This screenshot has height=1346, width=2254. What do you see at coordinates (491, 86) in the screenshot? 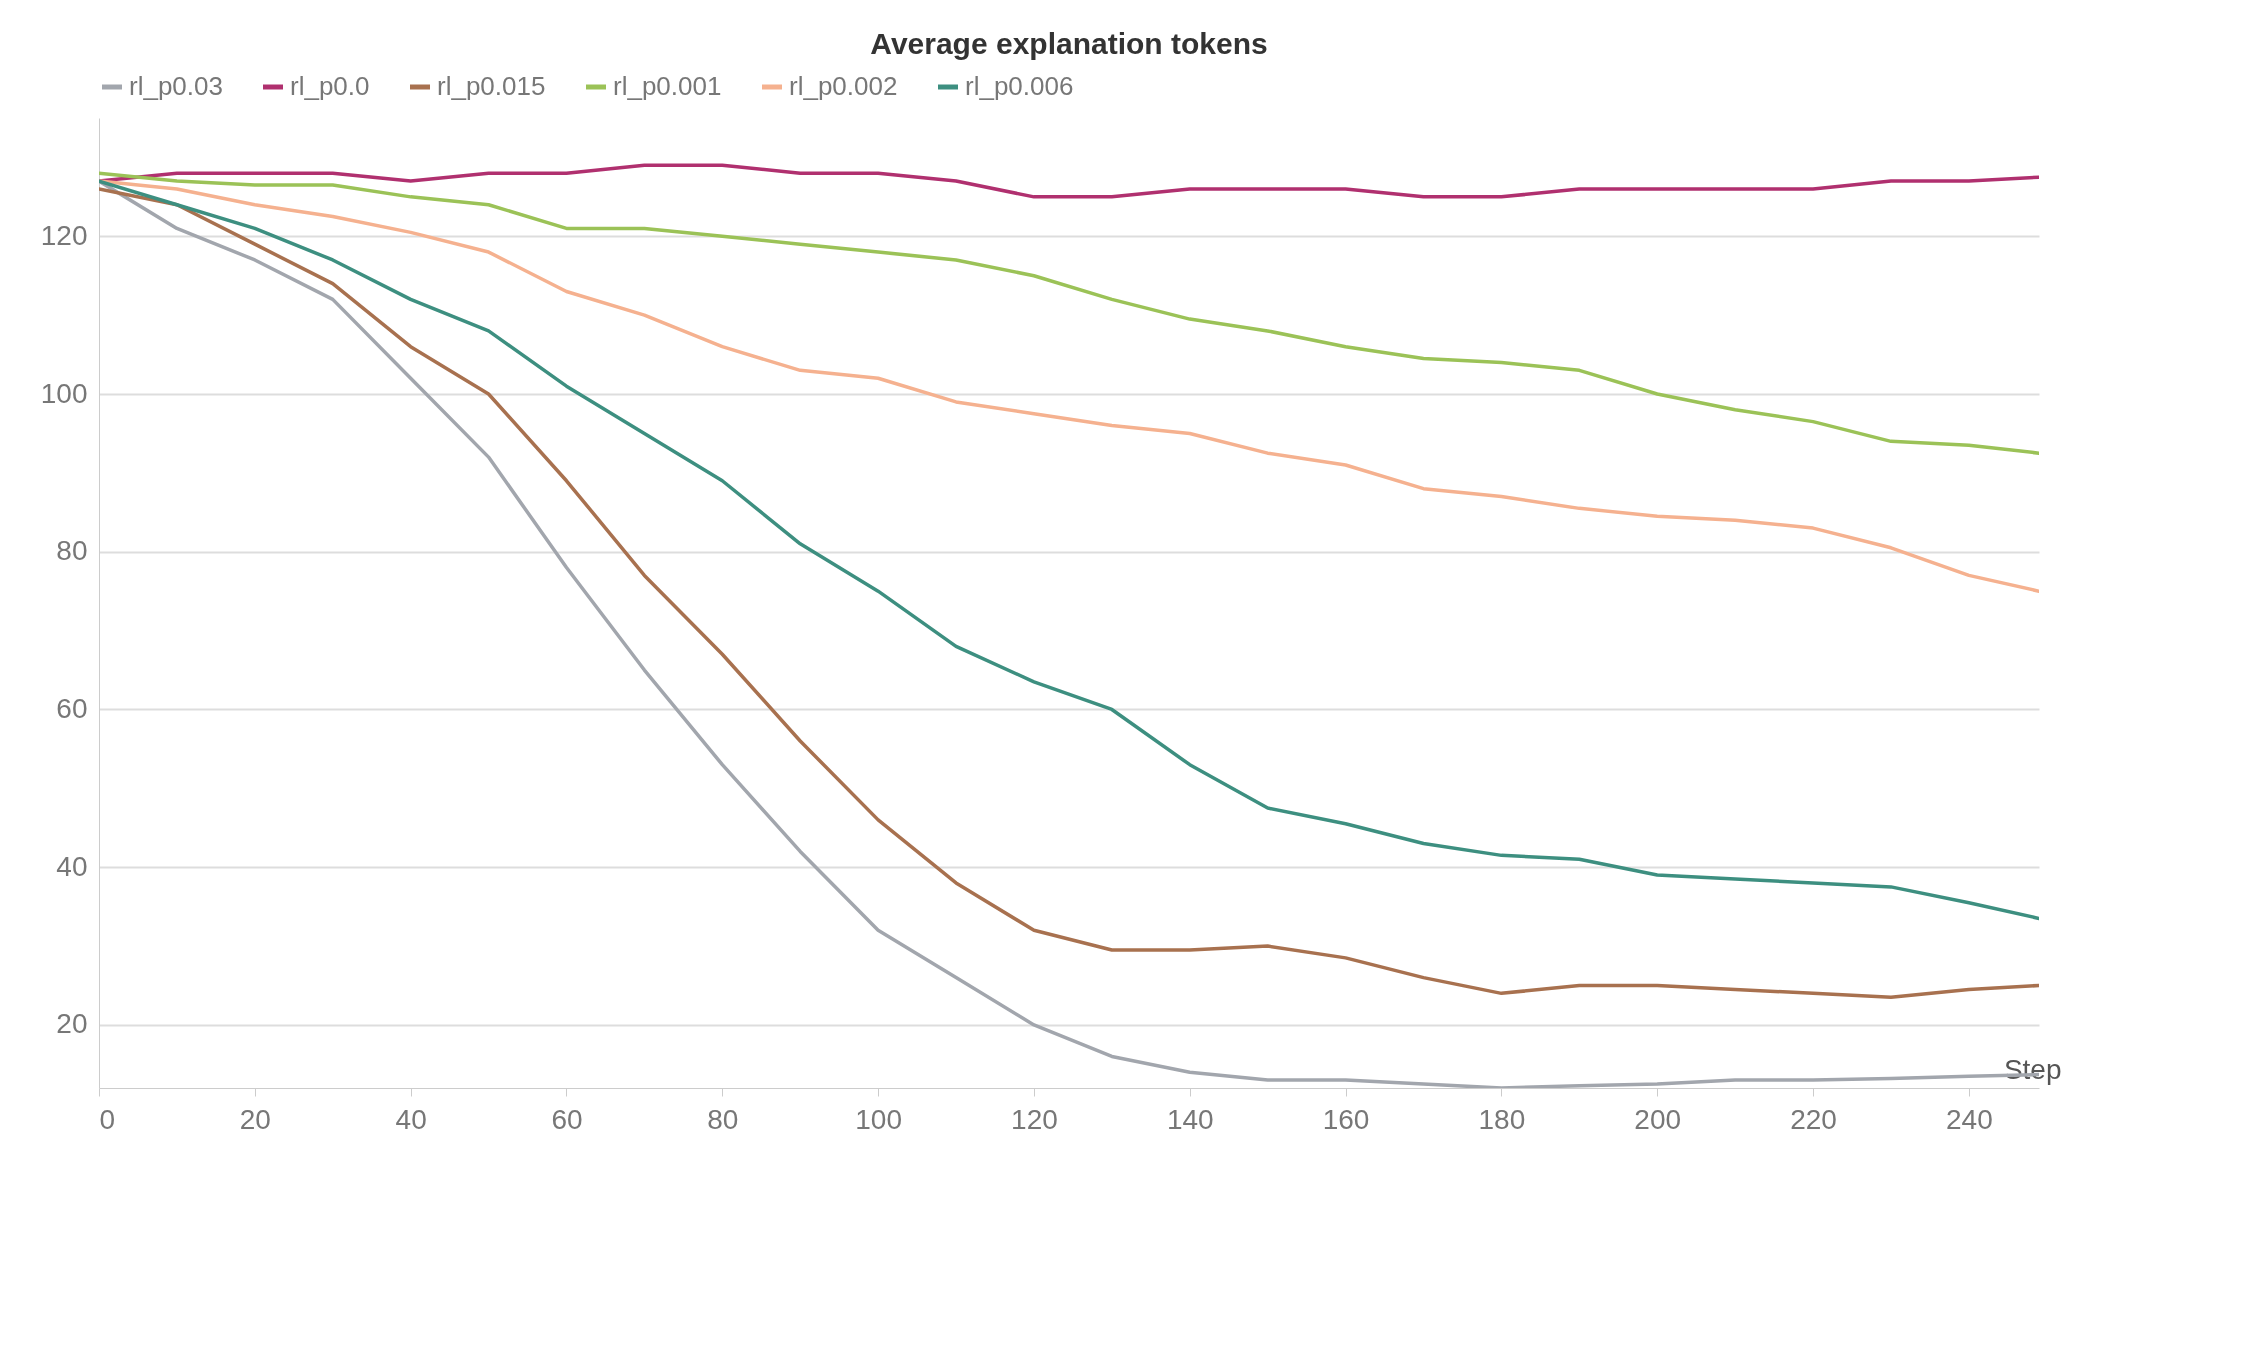
I see `legend-label: rl_p0.015` at bounding box center [491, 86].